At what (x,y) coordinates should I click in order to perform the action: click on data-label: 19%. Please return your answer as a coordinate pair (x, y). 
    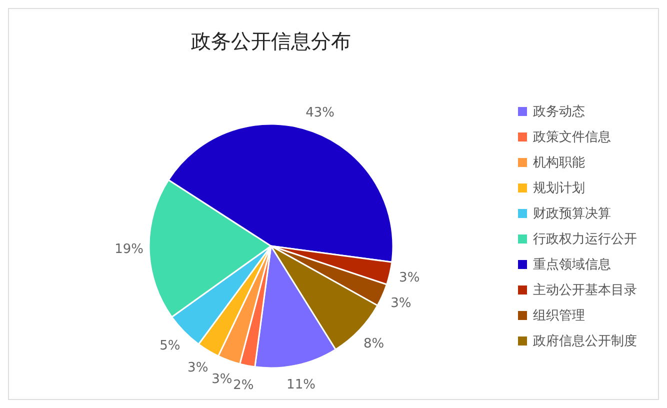
    Looking at the image, I should click on (129, 250).